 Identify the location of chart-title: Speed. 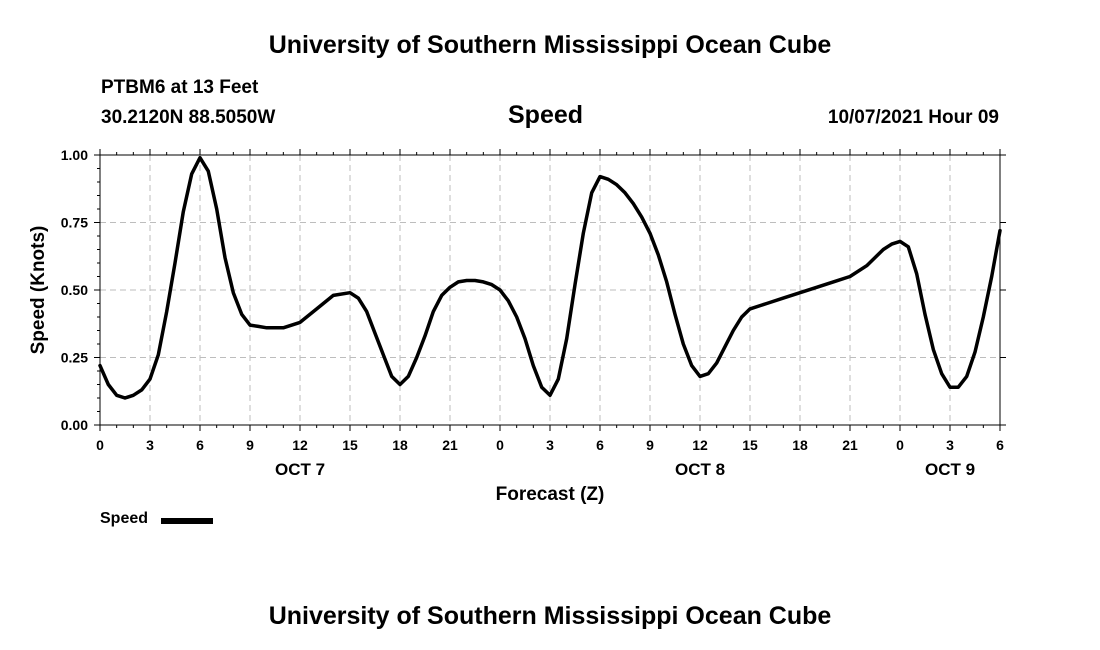
(546, 115).